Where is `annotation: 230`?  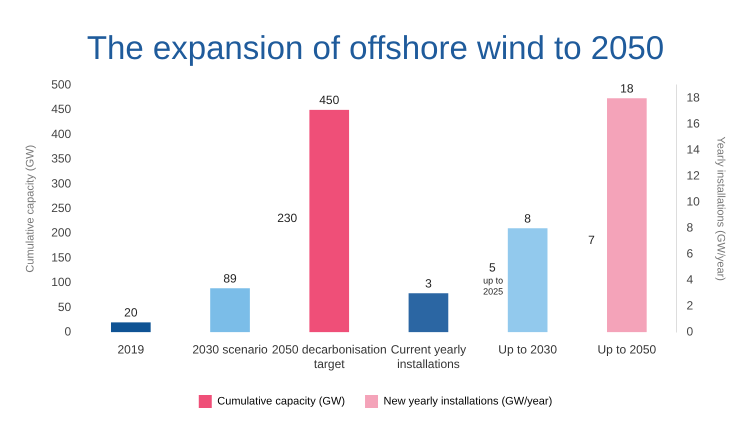
annotation: 230 is located at coordinates (287, 217).